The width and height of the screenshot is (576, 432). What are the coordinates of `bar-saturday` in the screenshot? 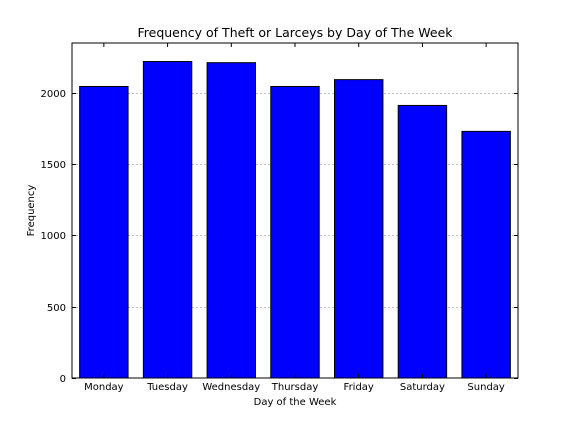 It's located at (422, 241).